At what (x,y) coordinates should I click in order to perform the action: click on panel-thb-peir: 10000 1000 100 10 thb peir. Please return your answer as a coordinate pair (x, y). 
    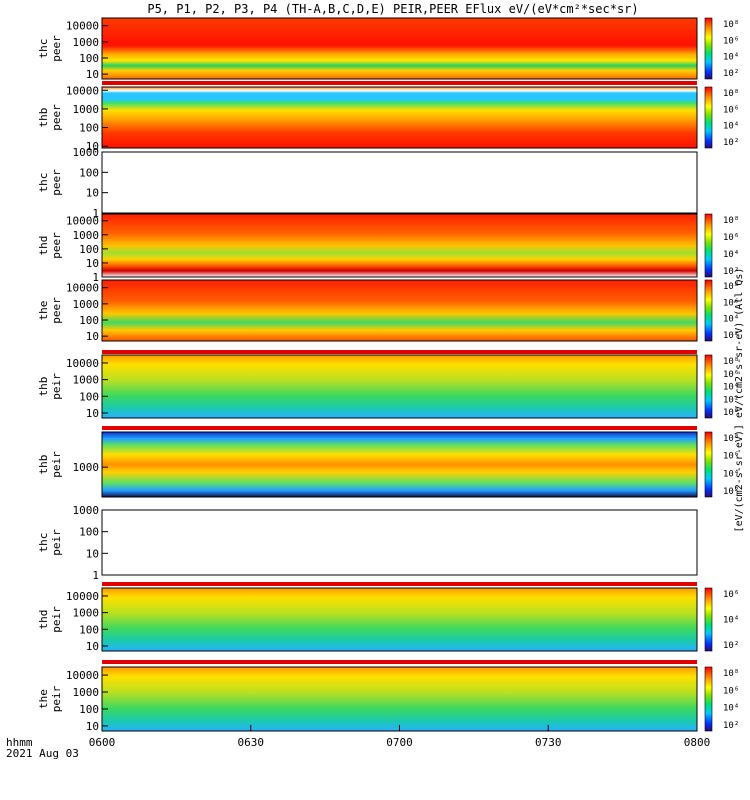
    Looking at the image, I should click on (367, 387).